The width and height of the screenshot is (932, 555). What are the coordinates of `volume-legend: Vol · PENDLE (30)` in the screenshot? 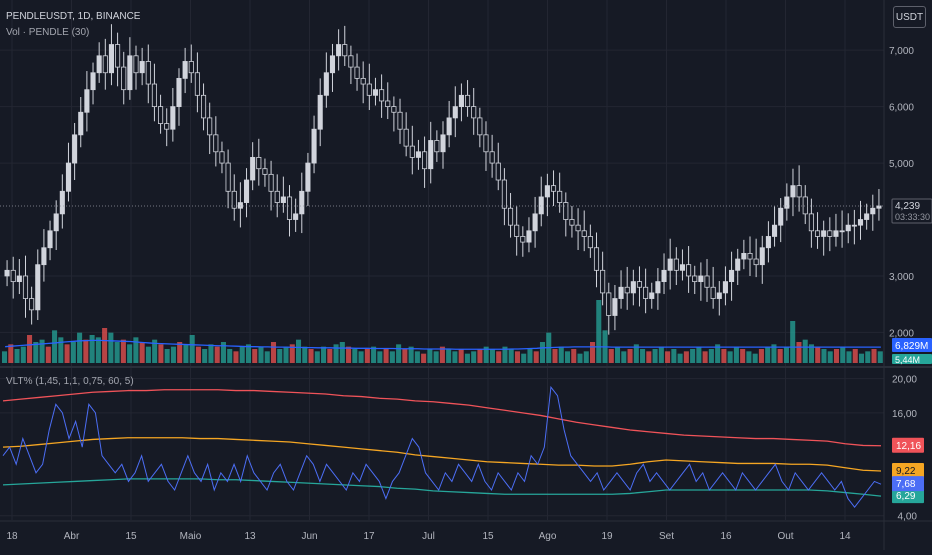 It's located at (48, 32).